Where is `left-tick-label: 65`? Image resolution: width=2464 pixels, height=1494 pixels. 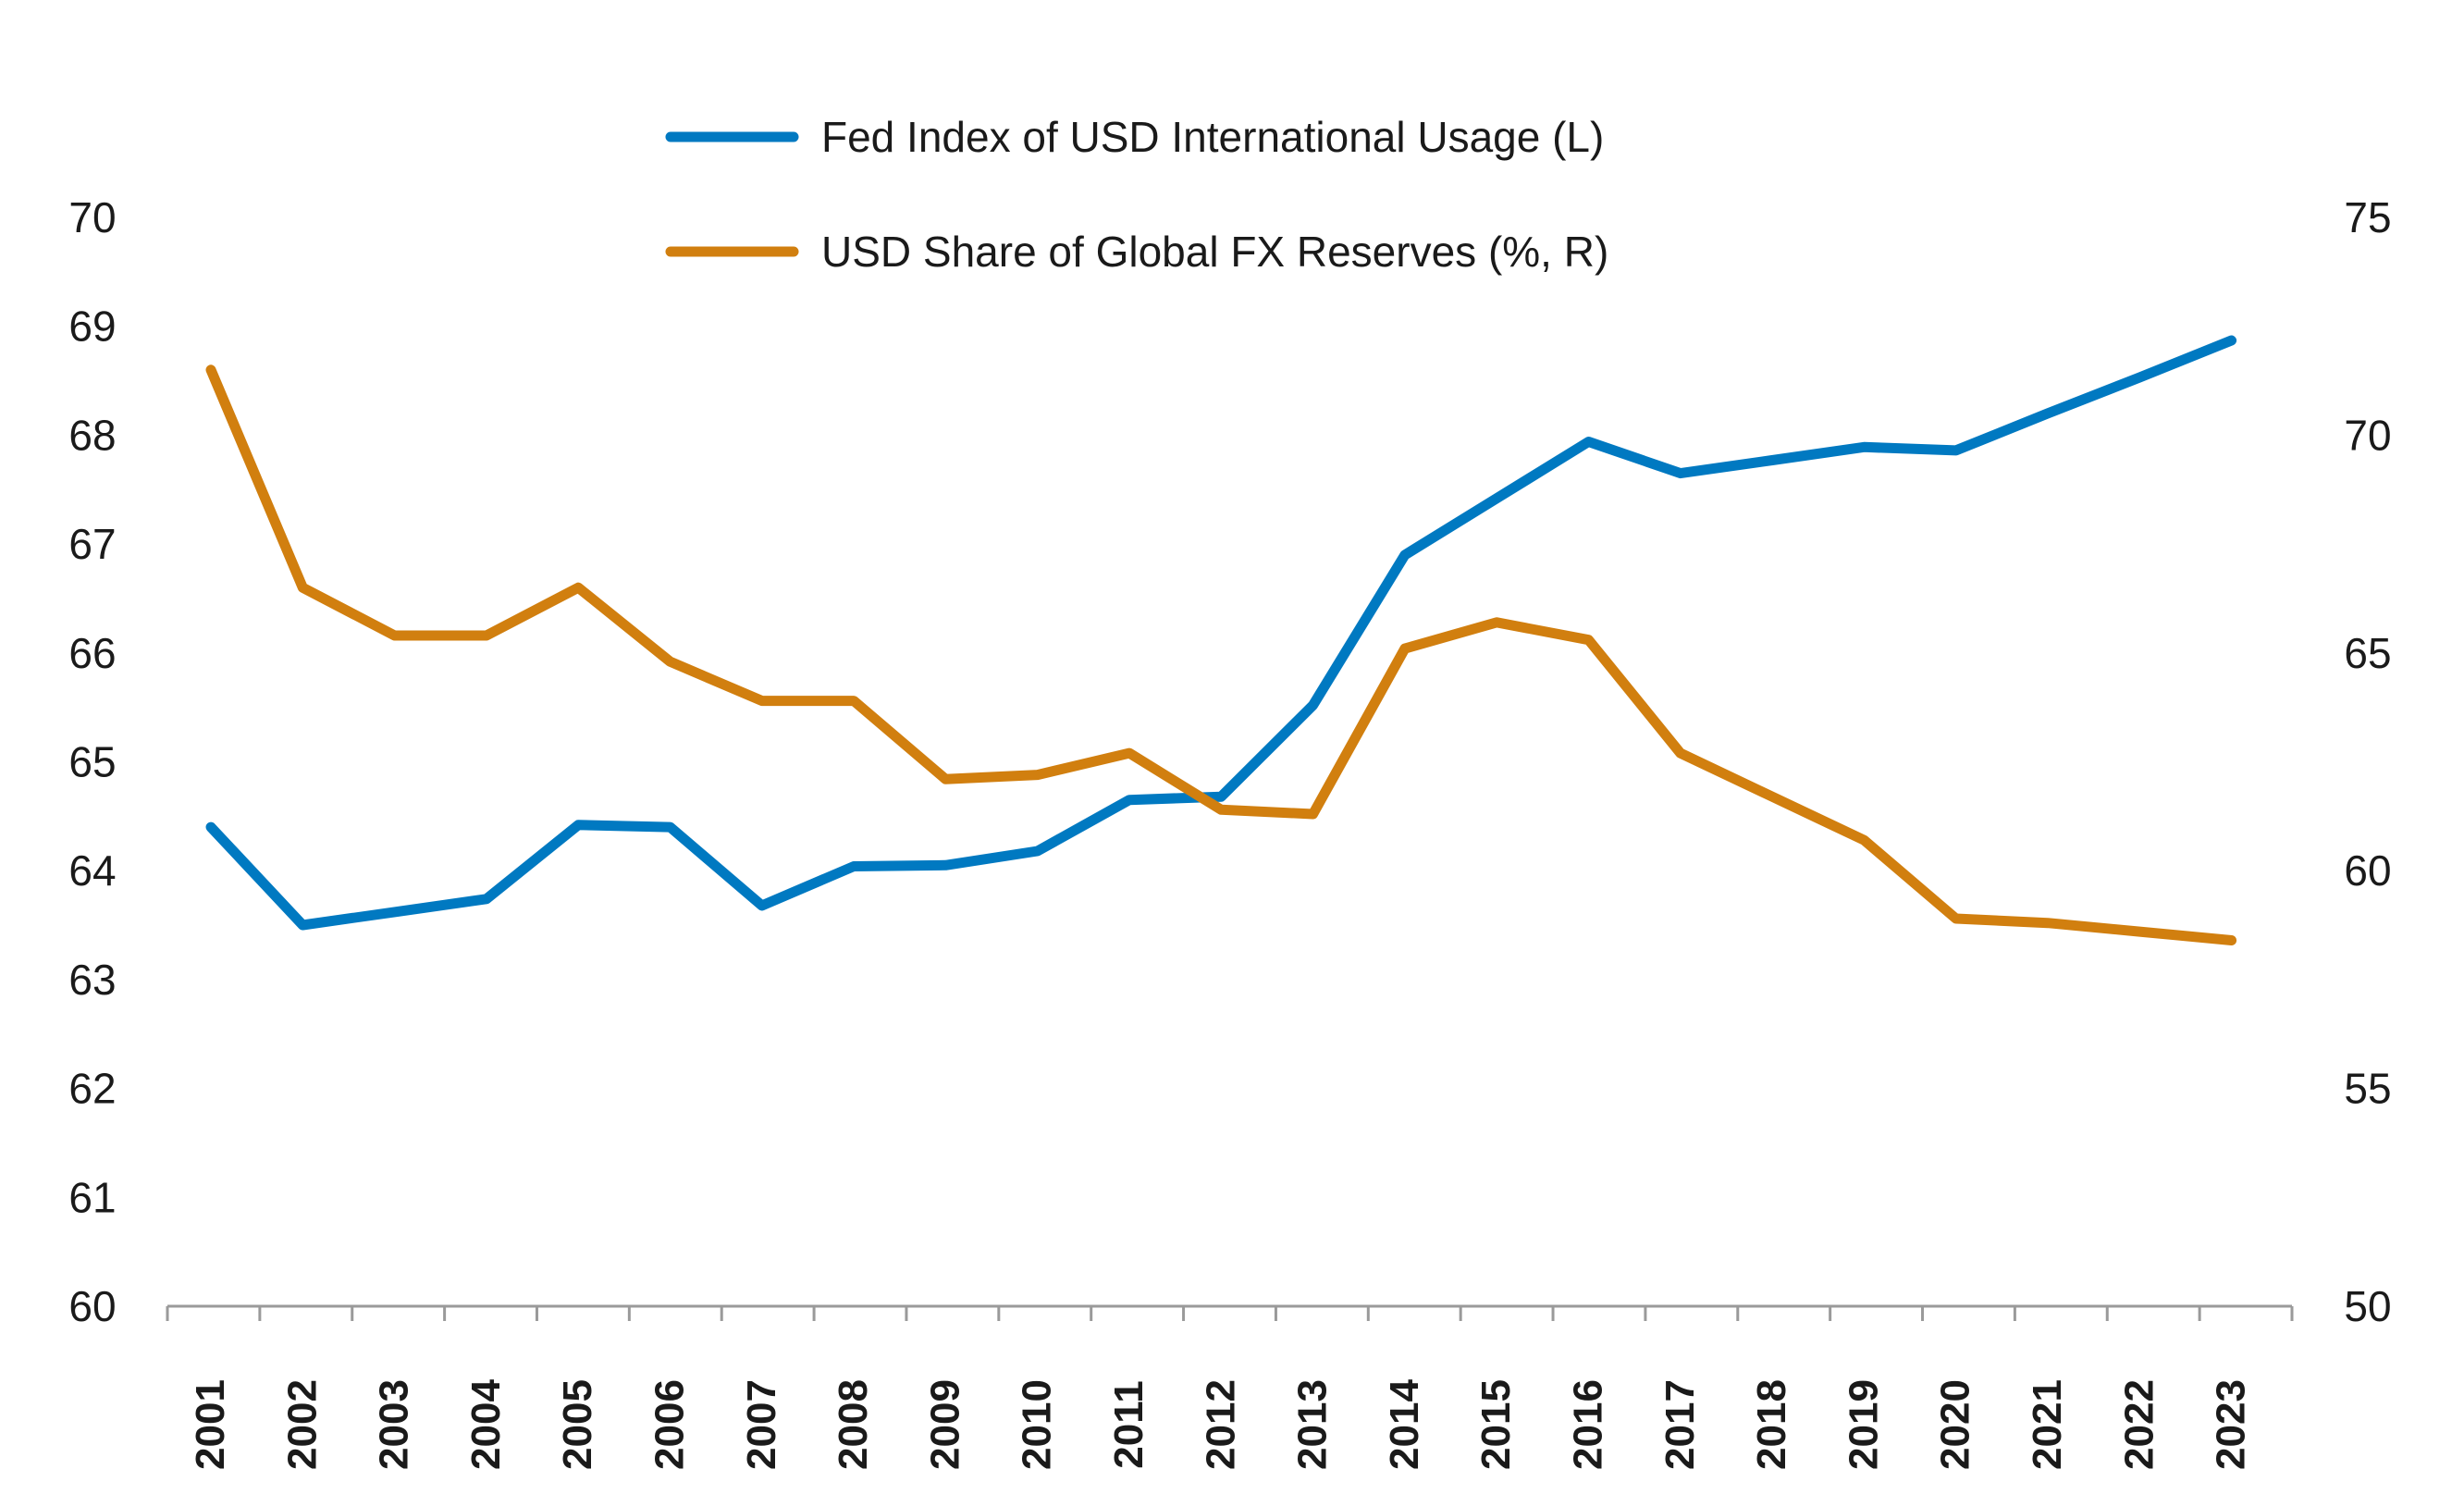
left-tick-label: 65 is located at coordinates (92, 762).